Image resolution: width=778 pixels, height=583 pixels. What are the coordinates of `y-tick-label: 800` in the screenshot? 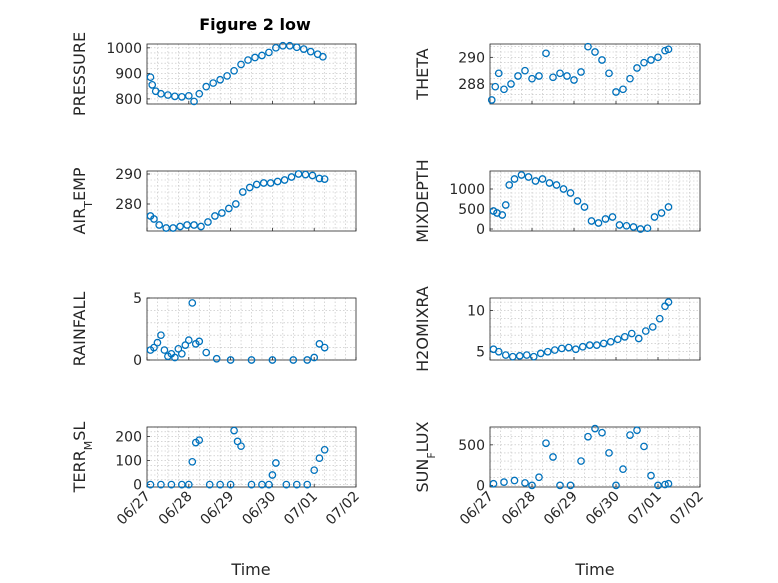 It's located at (128, 100).